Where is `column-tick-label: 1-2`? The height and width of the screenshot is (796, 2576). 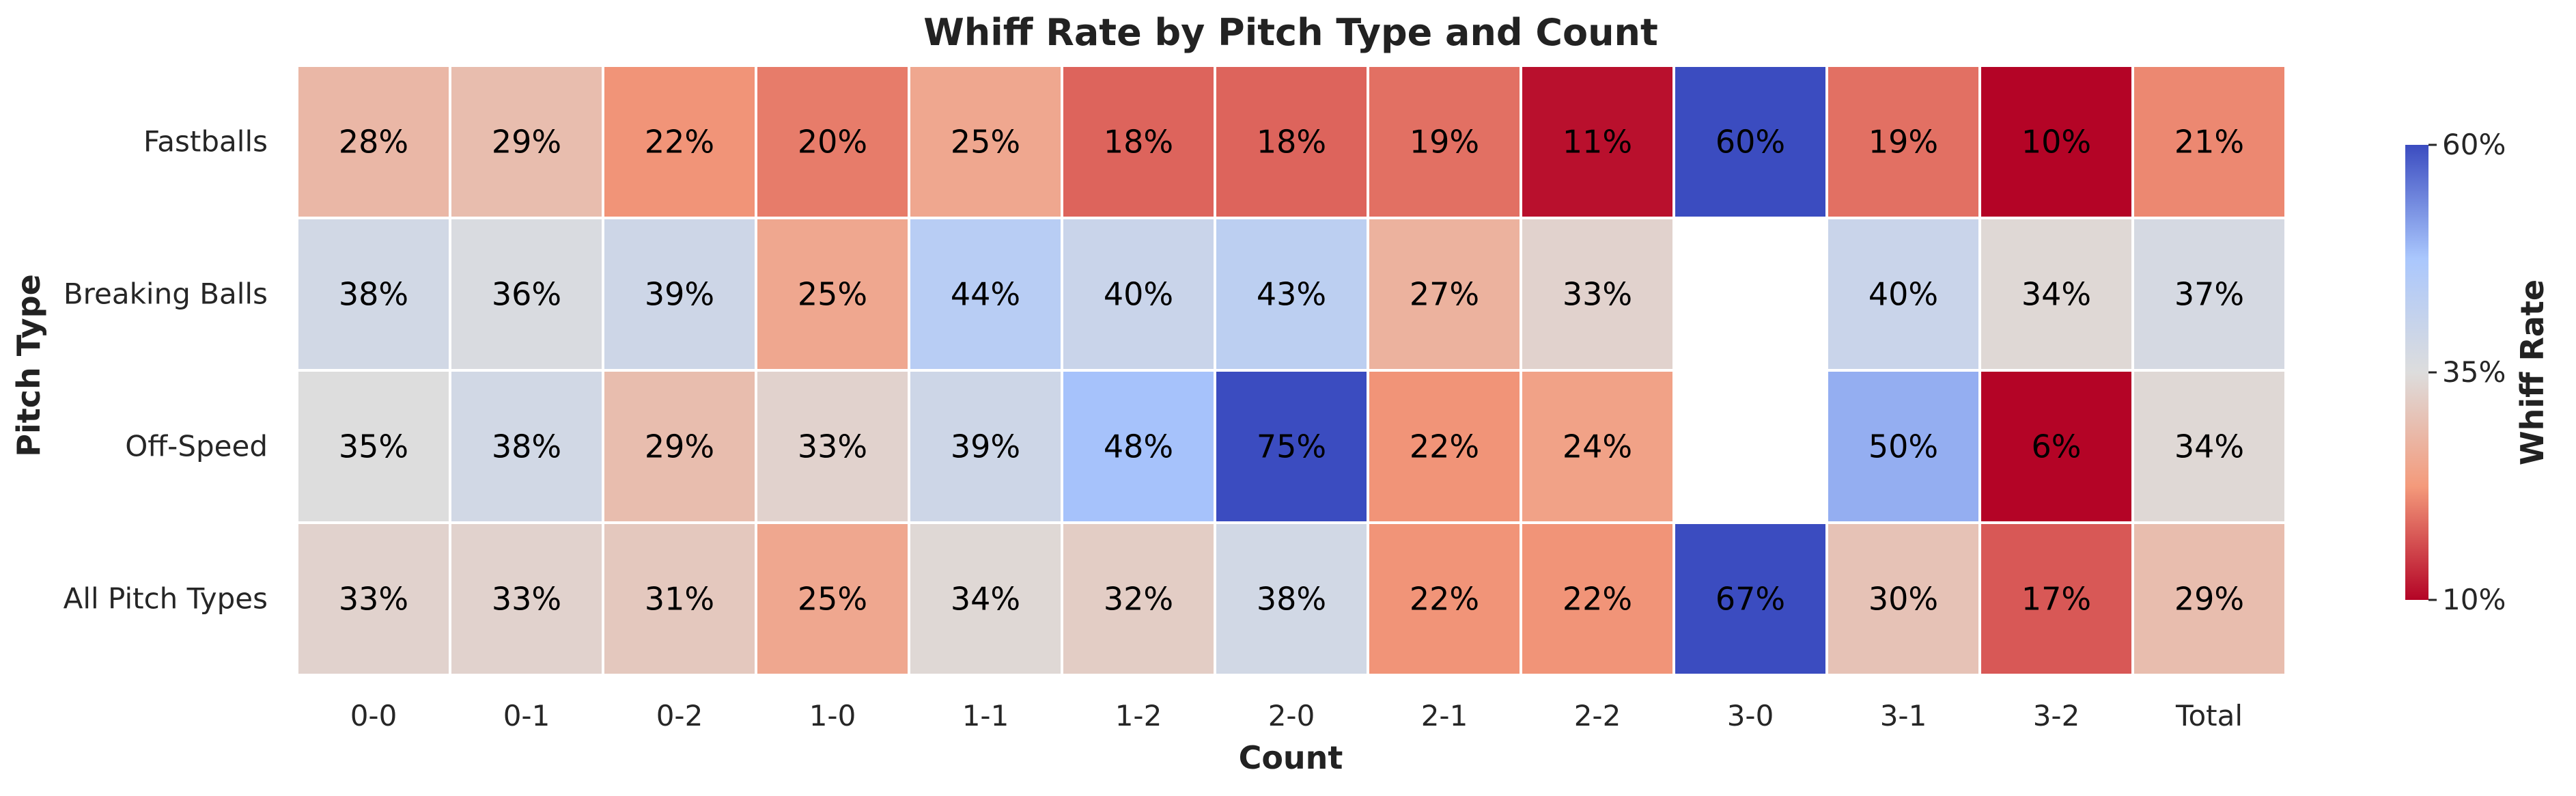
column-tick-label: 1-2 is located at coordinates (1138, 715).